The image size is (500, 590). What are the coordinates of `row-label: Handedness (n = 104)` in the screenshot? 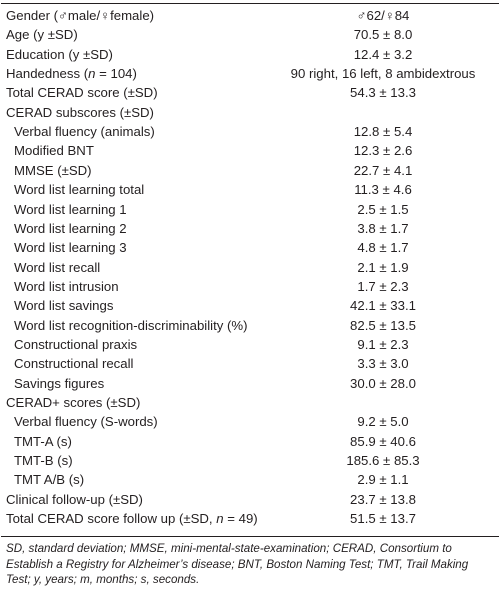 It's located at (71, 73).